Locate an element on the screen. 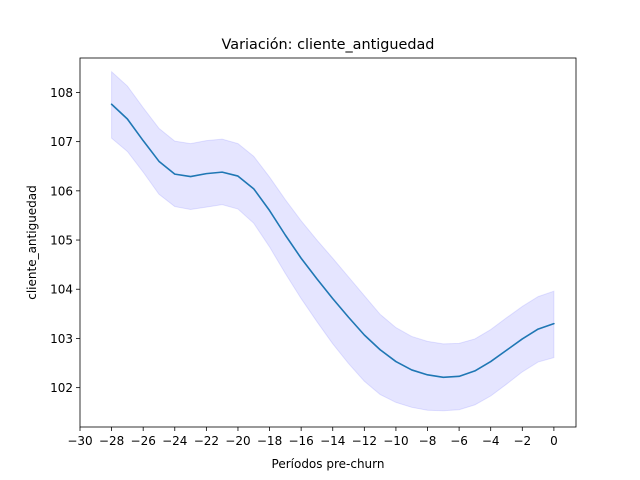 This screenshot has width=640, height=480. x-tick-label: −2 is located at coordinates (522, 441).